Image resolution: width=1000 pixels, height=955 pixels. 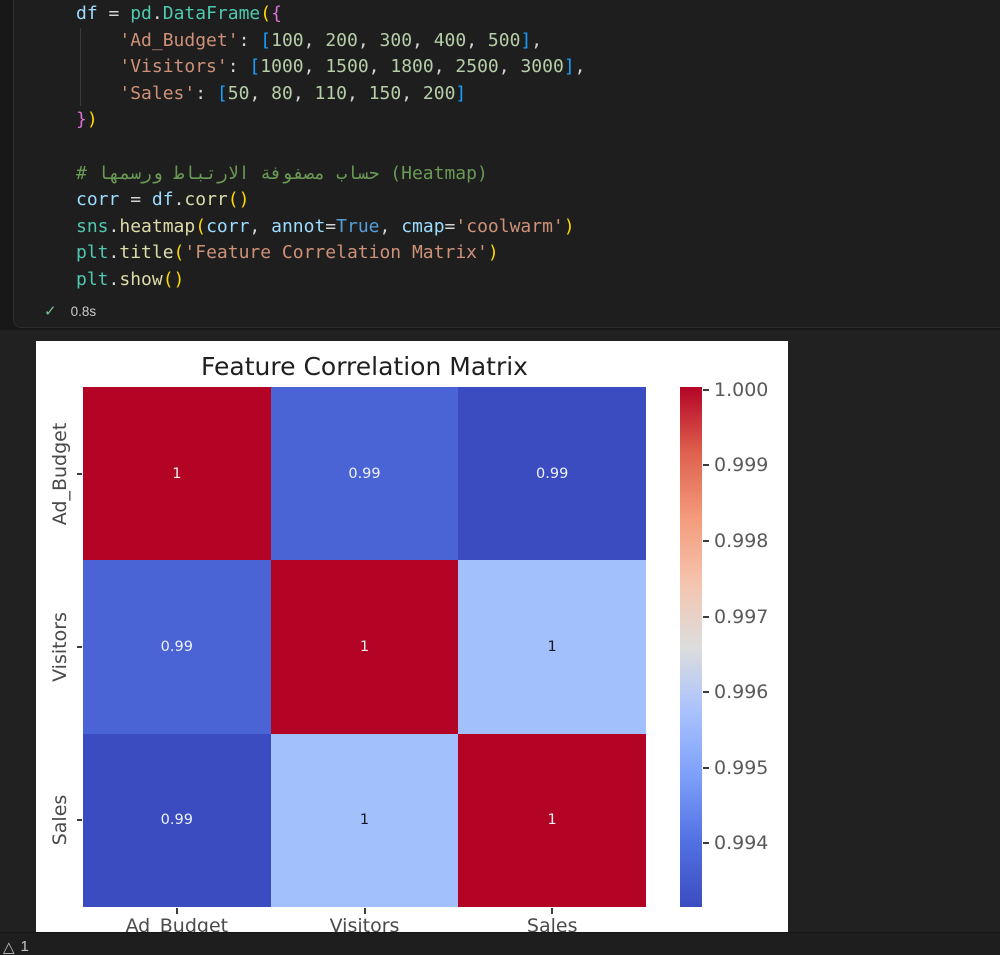 What do you see at coordinates (282, 173) in the screenshot?
I see `code-token: # حساب مصفوفة الارتباط ورسمها (Heatmap)` at bounding box center [282, 173].